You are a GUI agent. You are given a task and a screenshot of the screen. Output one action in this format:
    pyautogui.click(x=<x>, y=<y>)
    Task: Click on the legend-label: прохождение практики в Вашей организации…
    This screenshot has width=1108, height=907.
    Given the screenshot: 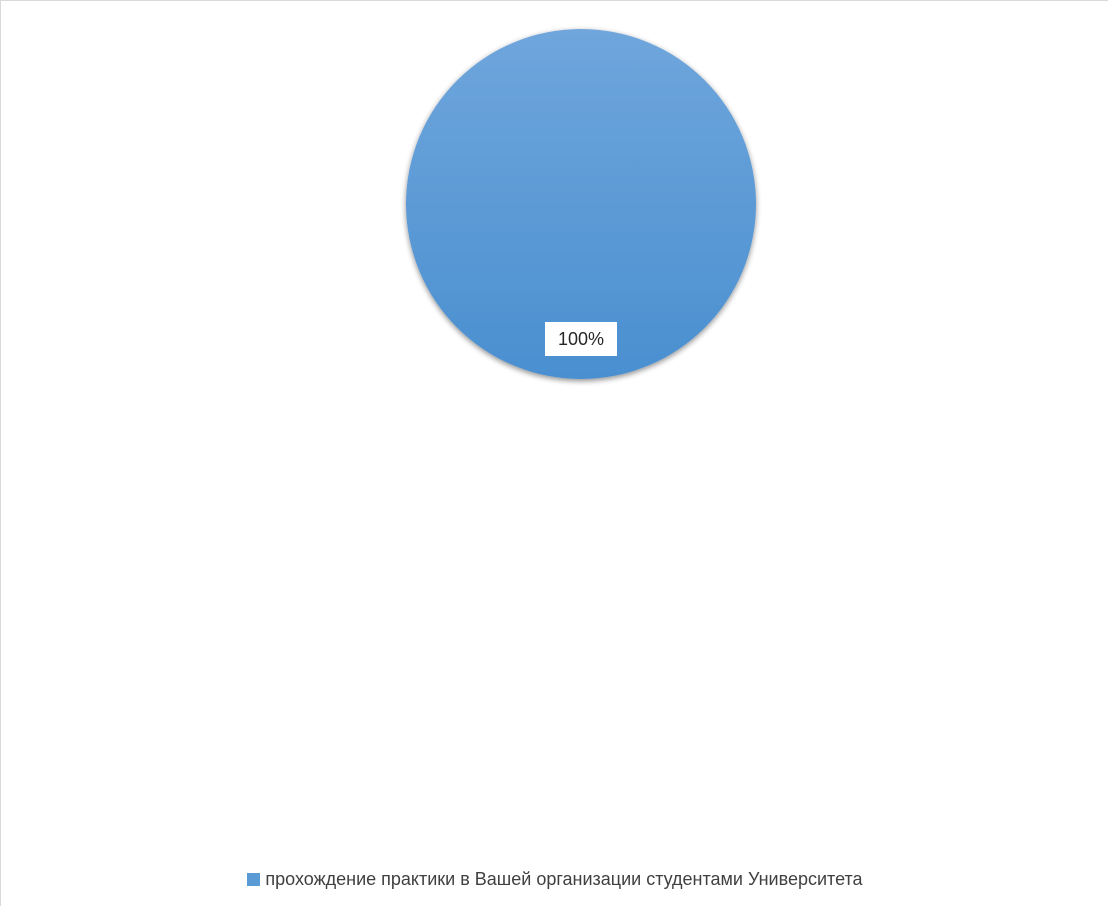 What is the action you would take?
    pyautogui.click(x=563, y=879)
    